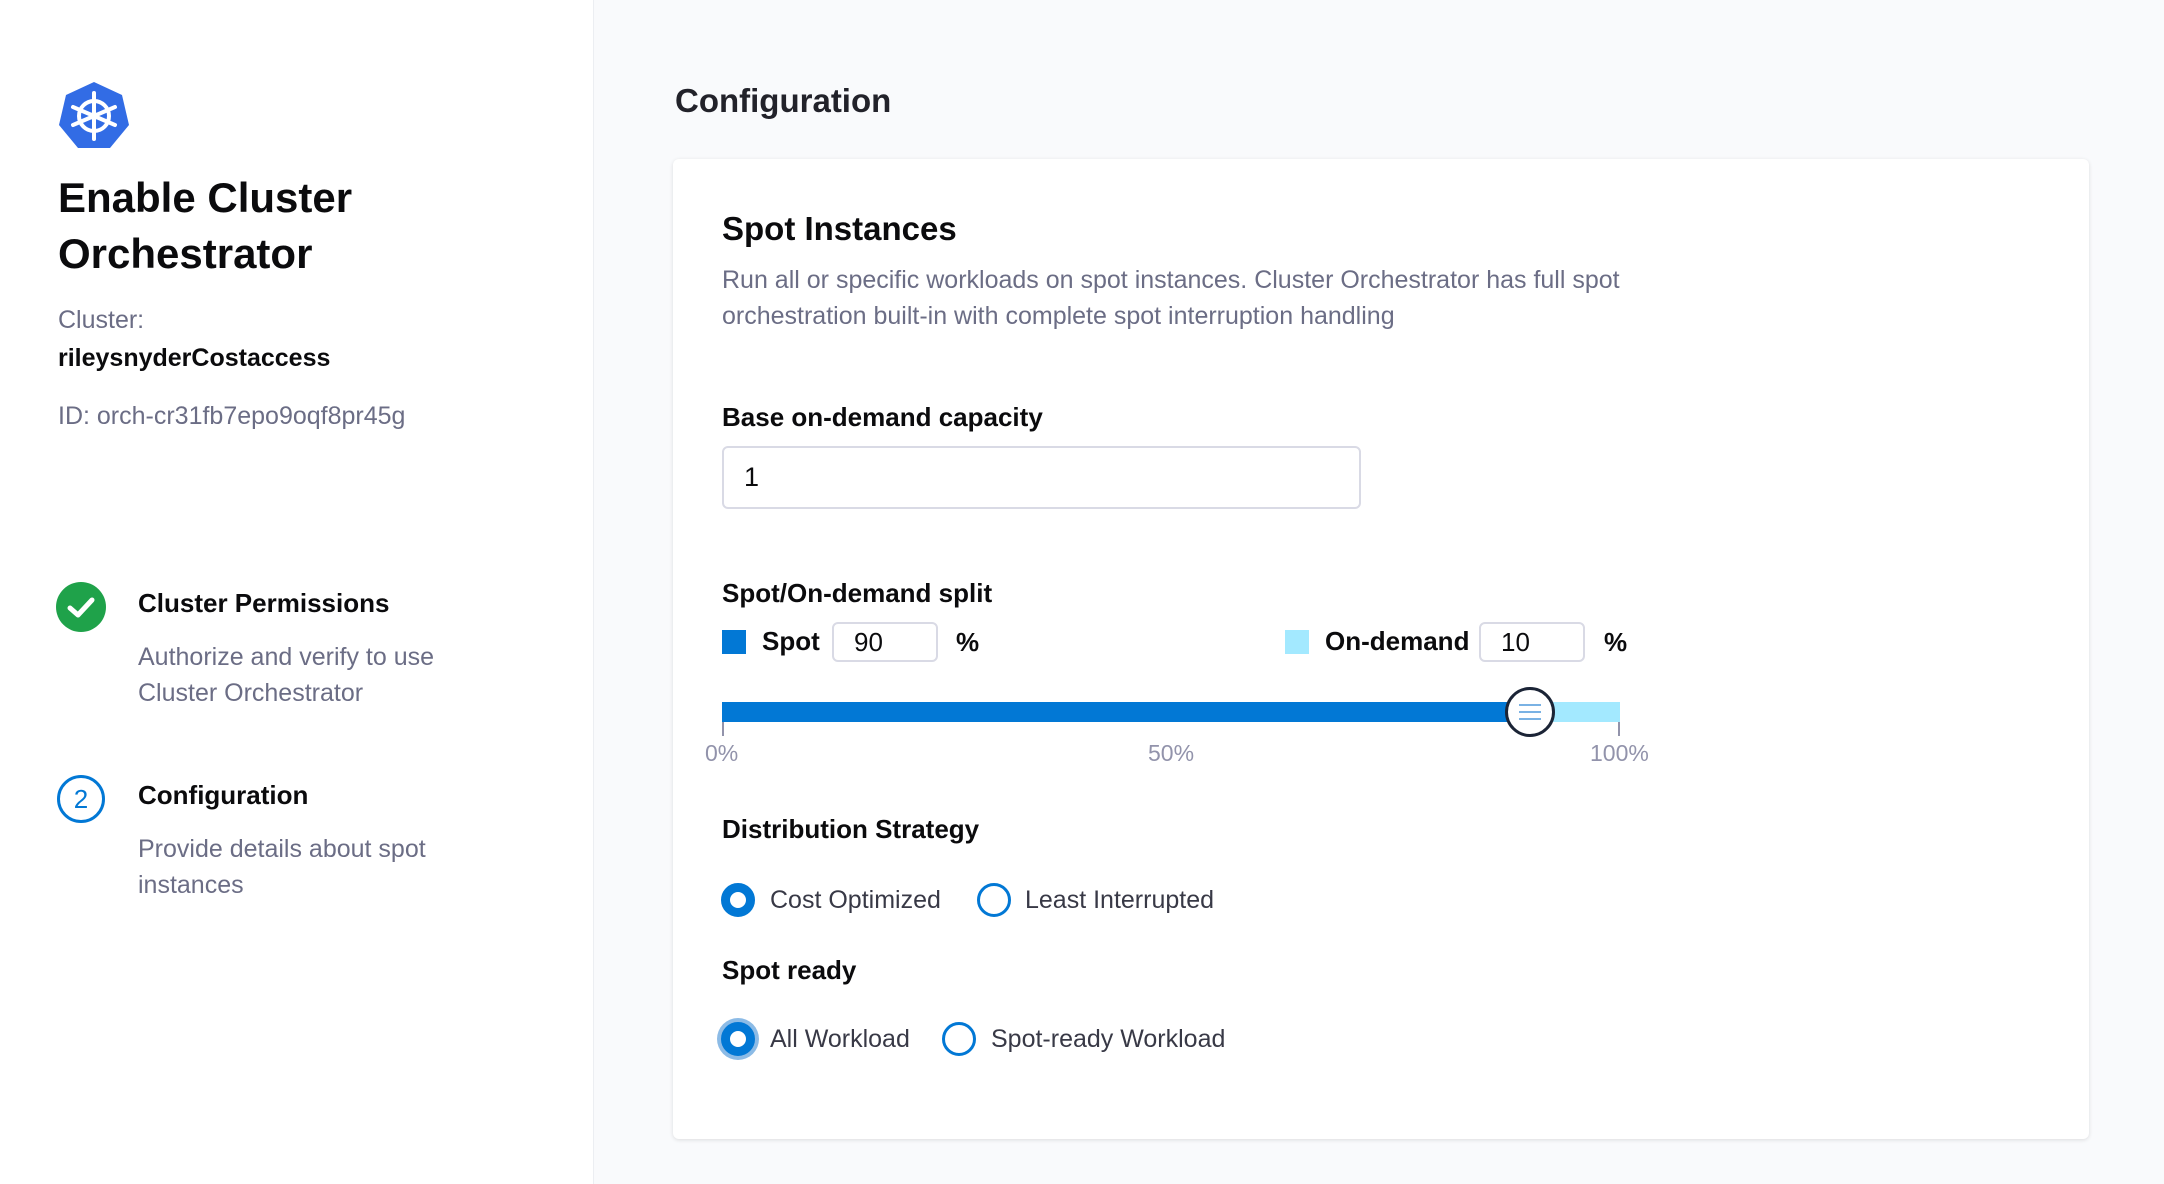 This screenshot has width=2164, height=1184. What do you see at coordinates (840, 1039) in the screenshot?
I see `radio-label: All Workload` at bounding box center [840, 1039].